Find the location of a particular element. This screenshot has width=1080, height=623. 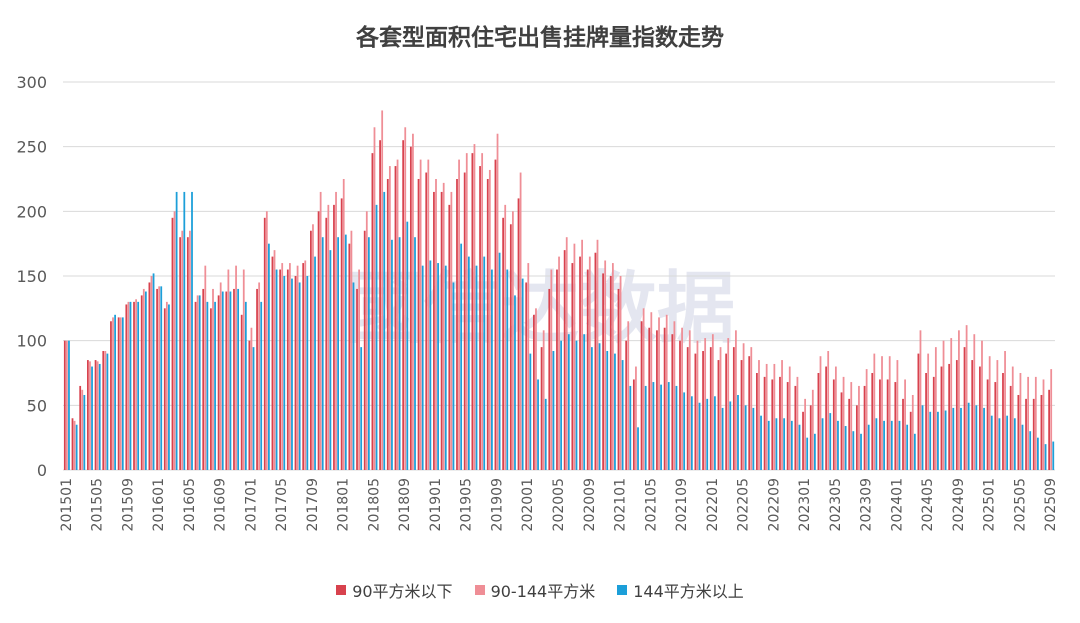

legend-item-under-90: 90平方米以下 is located at coordinates (394, 590).